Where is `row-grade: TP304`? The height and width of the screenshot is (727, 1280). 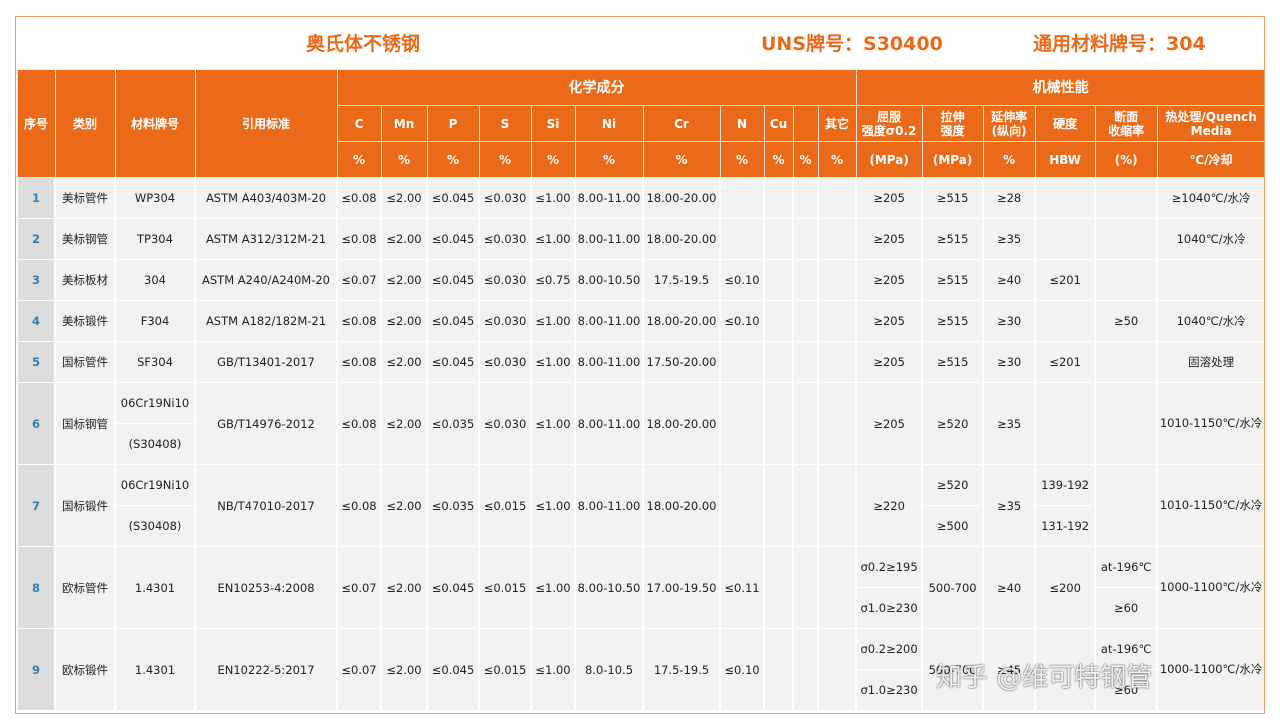 row-grade: TP304 is located at coordinates (155, 239).